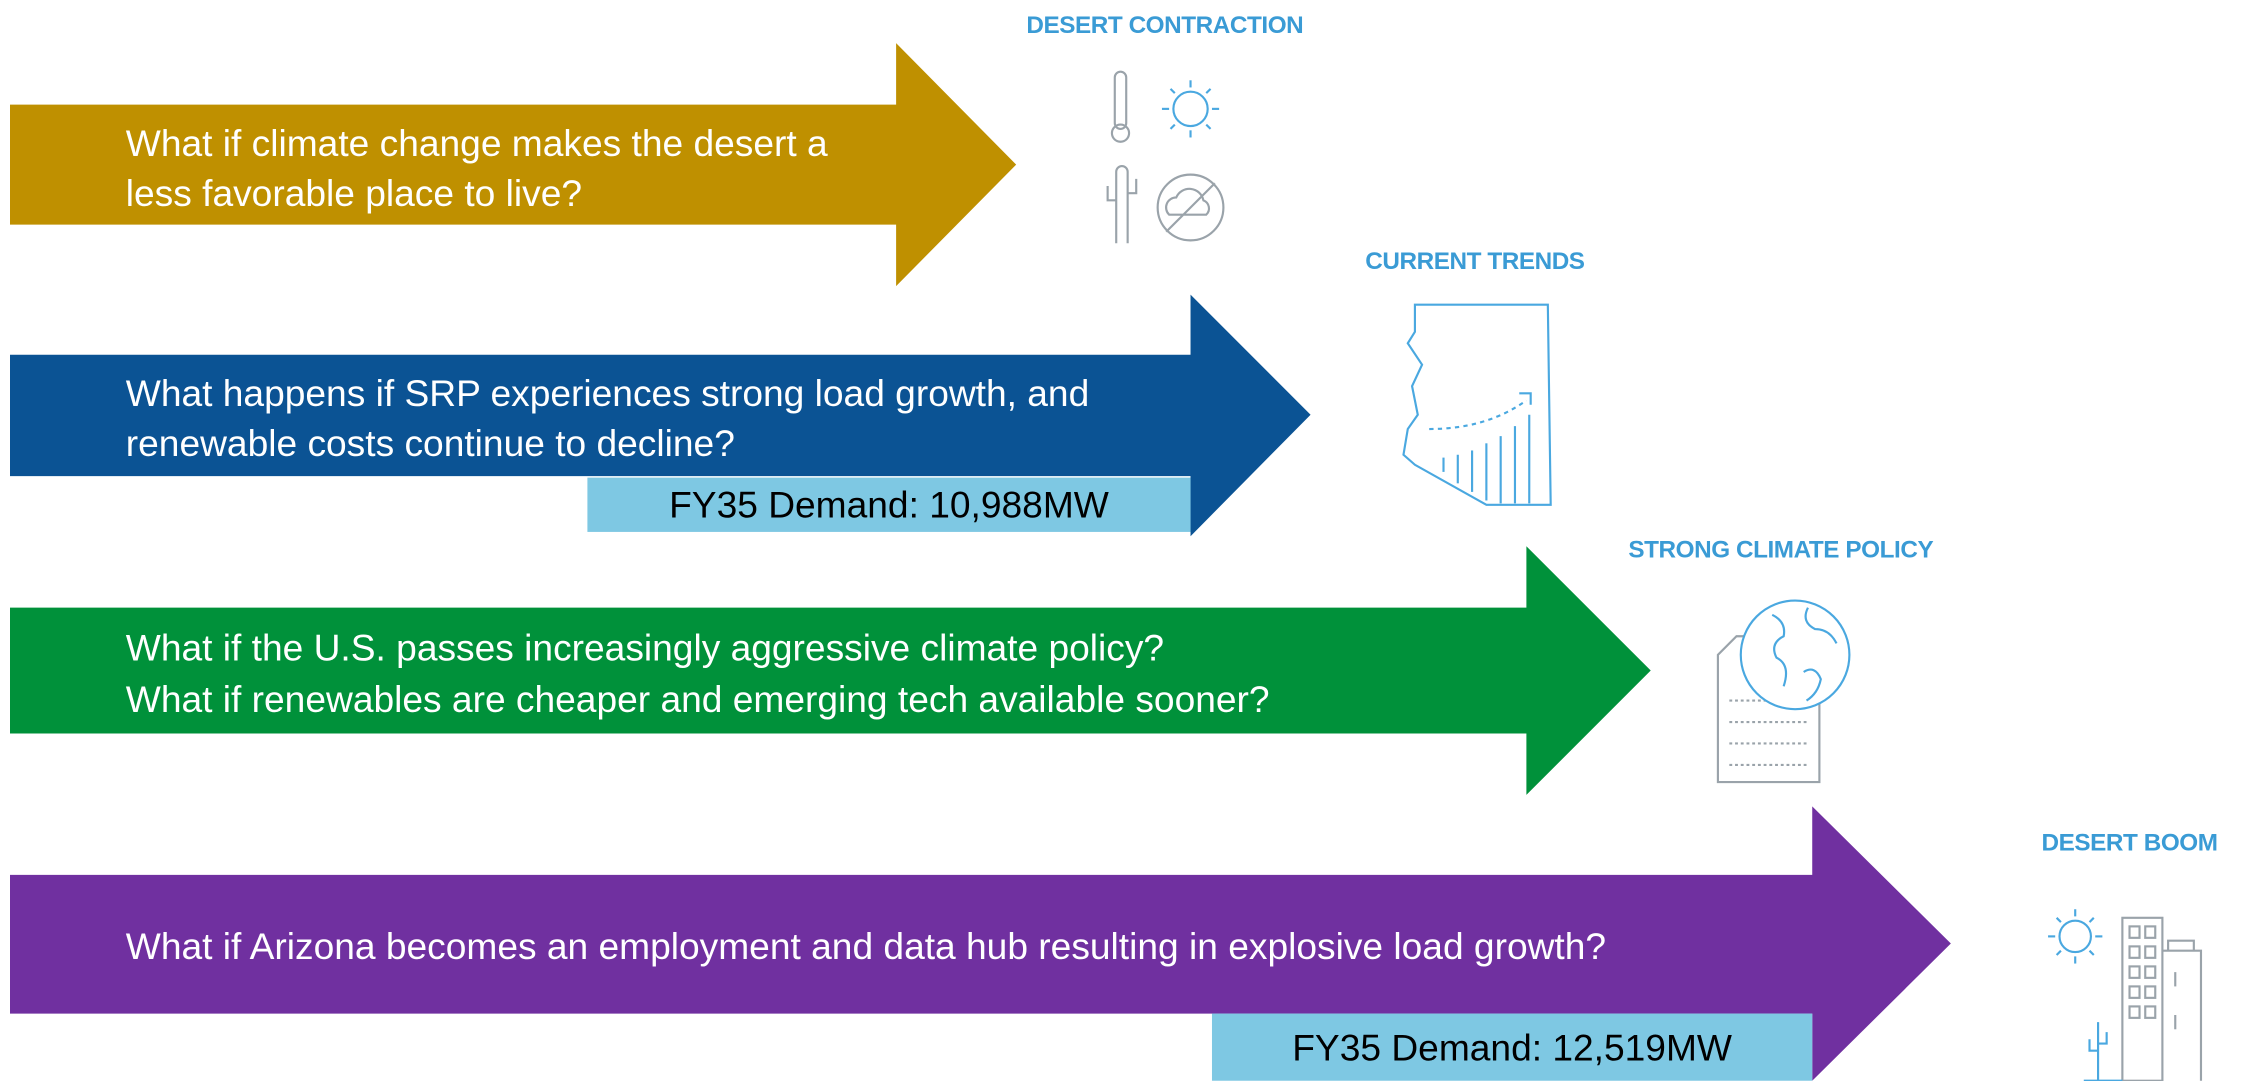 The height and width of the screenshot is (1081, 2241). What do you see at coordinates (354, 193) in the screenshot?
I see `question: less favorable place to live?` at bounding box center [354, 193].